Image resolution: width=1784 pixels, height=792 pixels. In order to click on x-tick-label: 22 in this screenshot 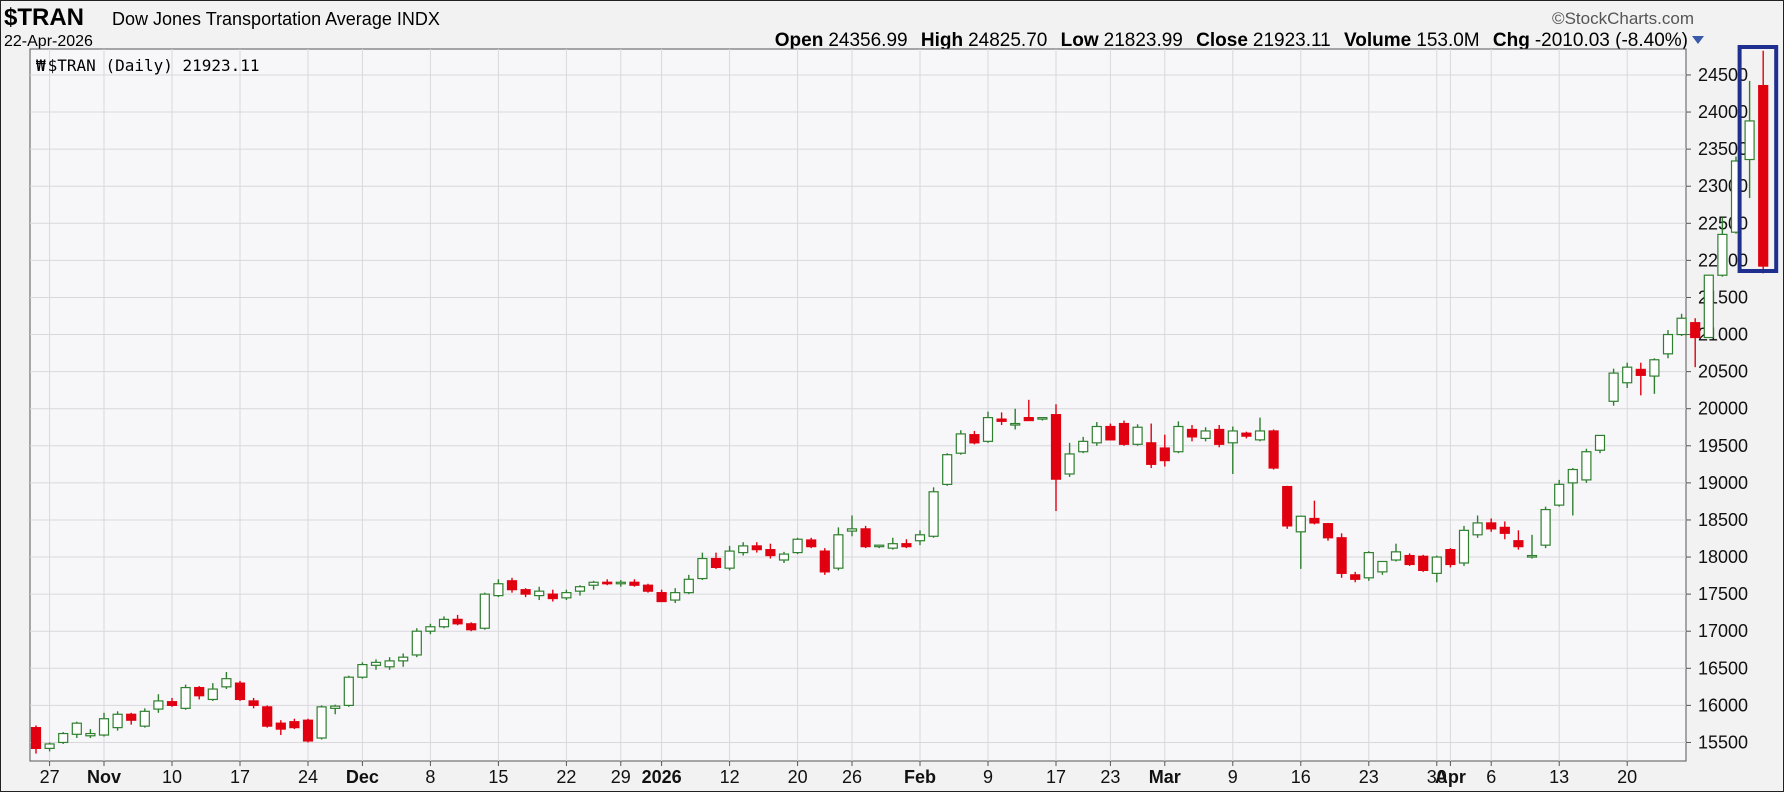, I will do `click(566, 777)`.